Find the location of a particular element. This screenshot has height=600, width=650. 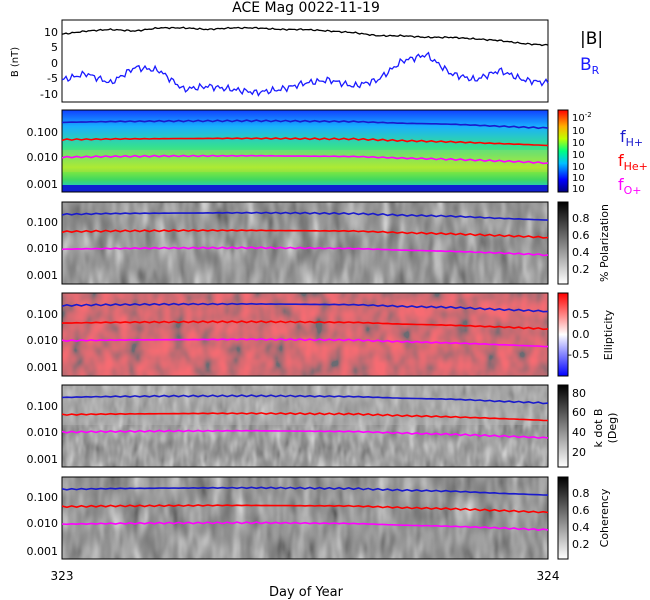

y-tick-label: 10 is located at coordinates (51, 32).